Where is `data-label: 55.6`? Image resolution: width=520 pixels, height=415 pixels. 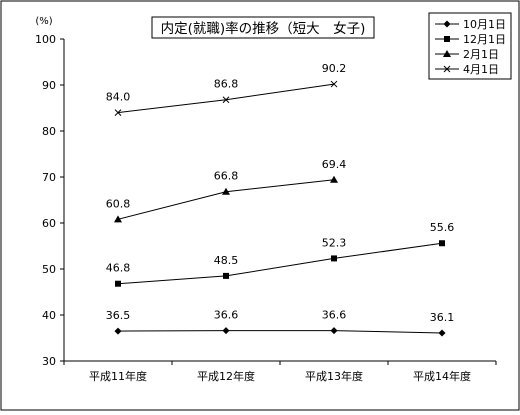 data-label: 55.6 is located at coordinates (442, 227).